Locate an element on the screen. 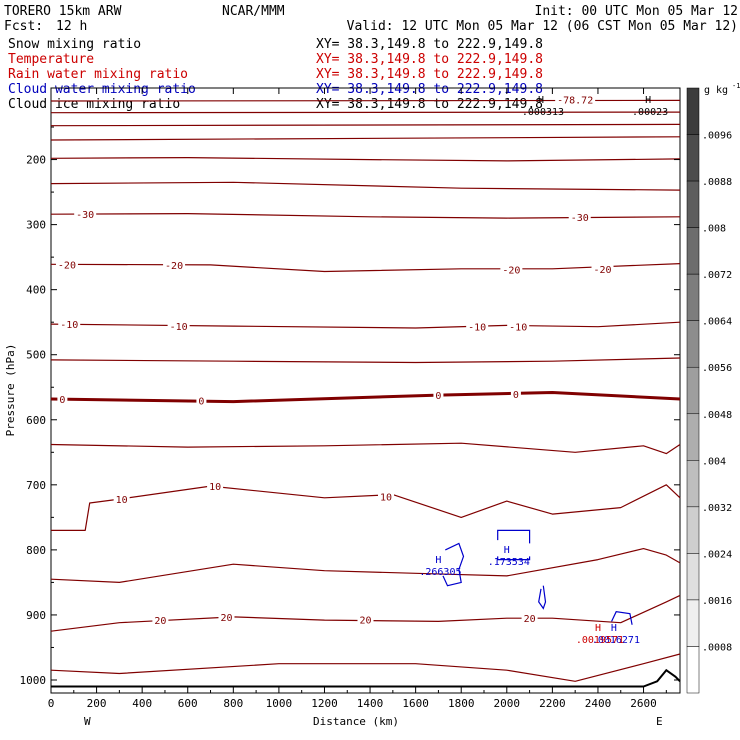  contour-label: 10 is located at coordinates (386, 498).